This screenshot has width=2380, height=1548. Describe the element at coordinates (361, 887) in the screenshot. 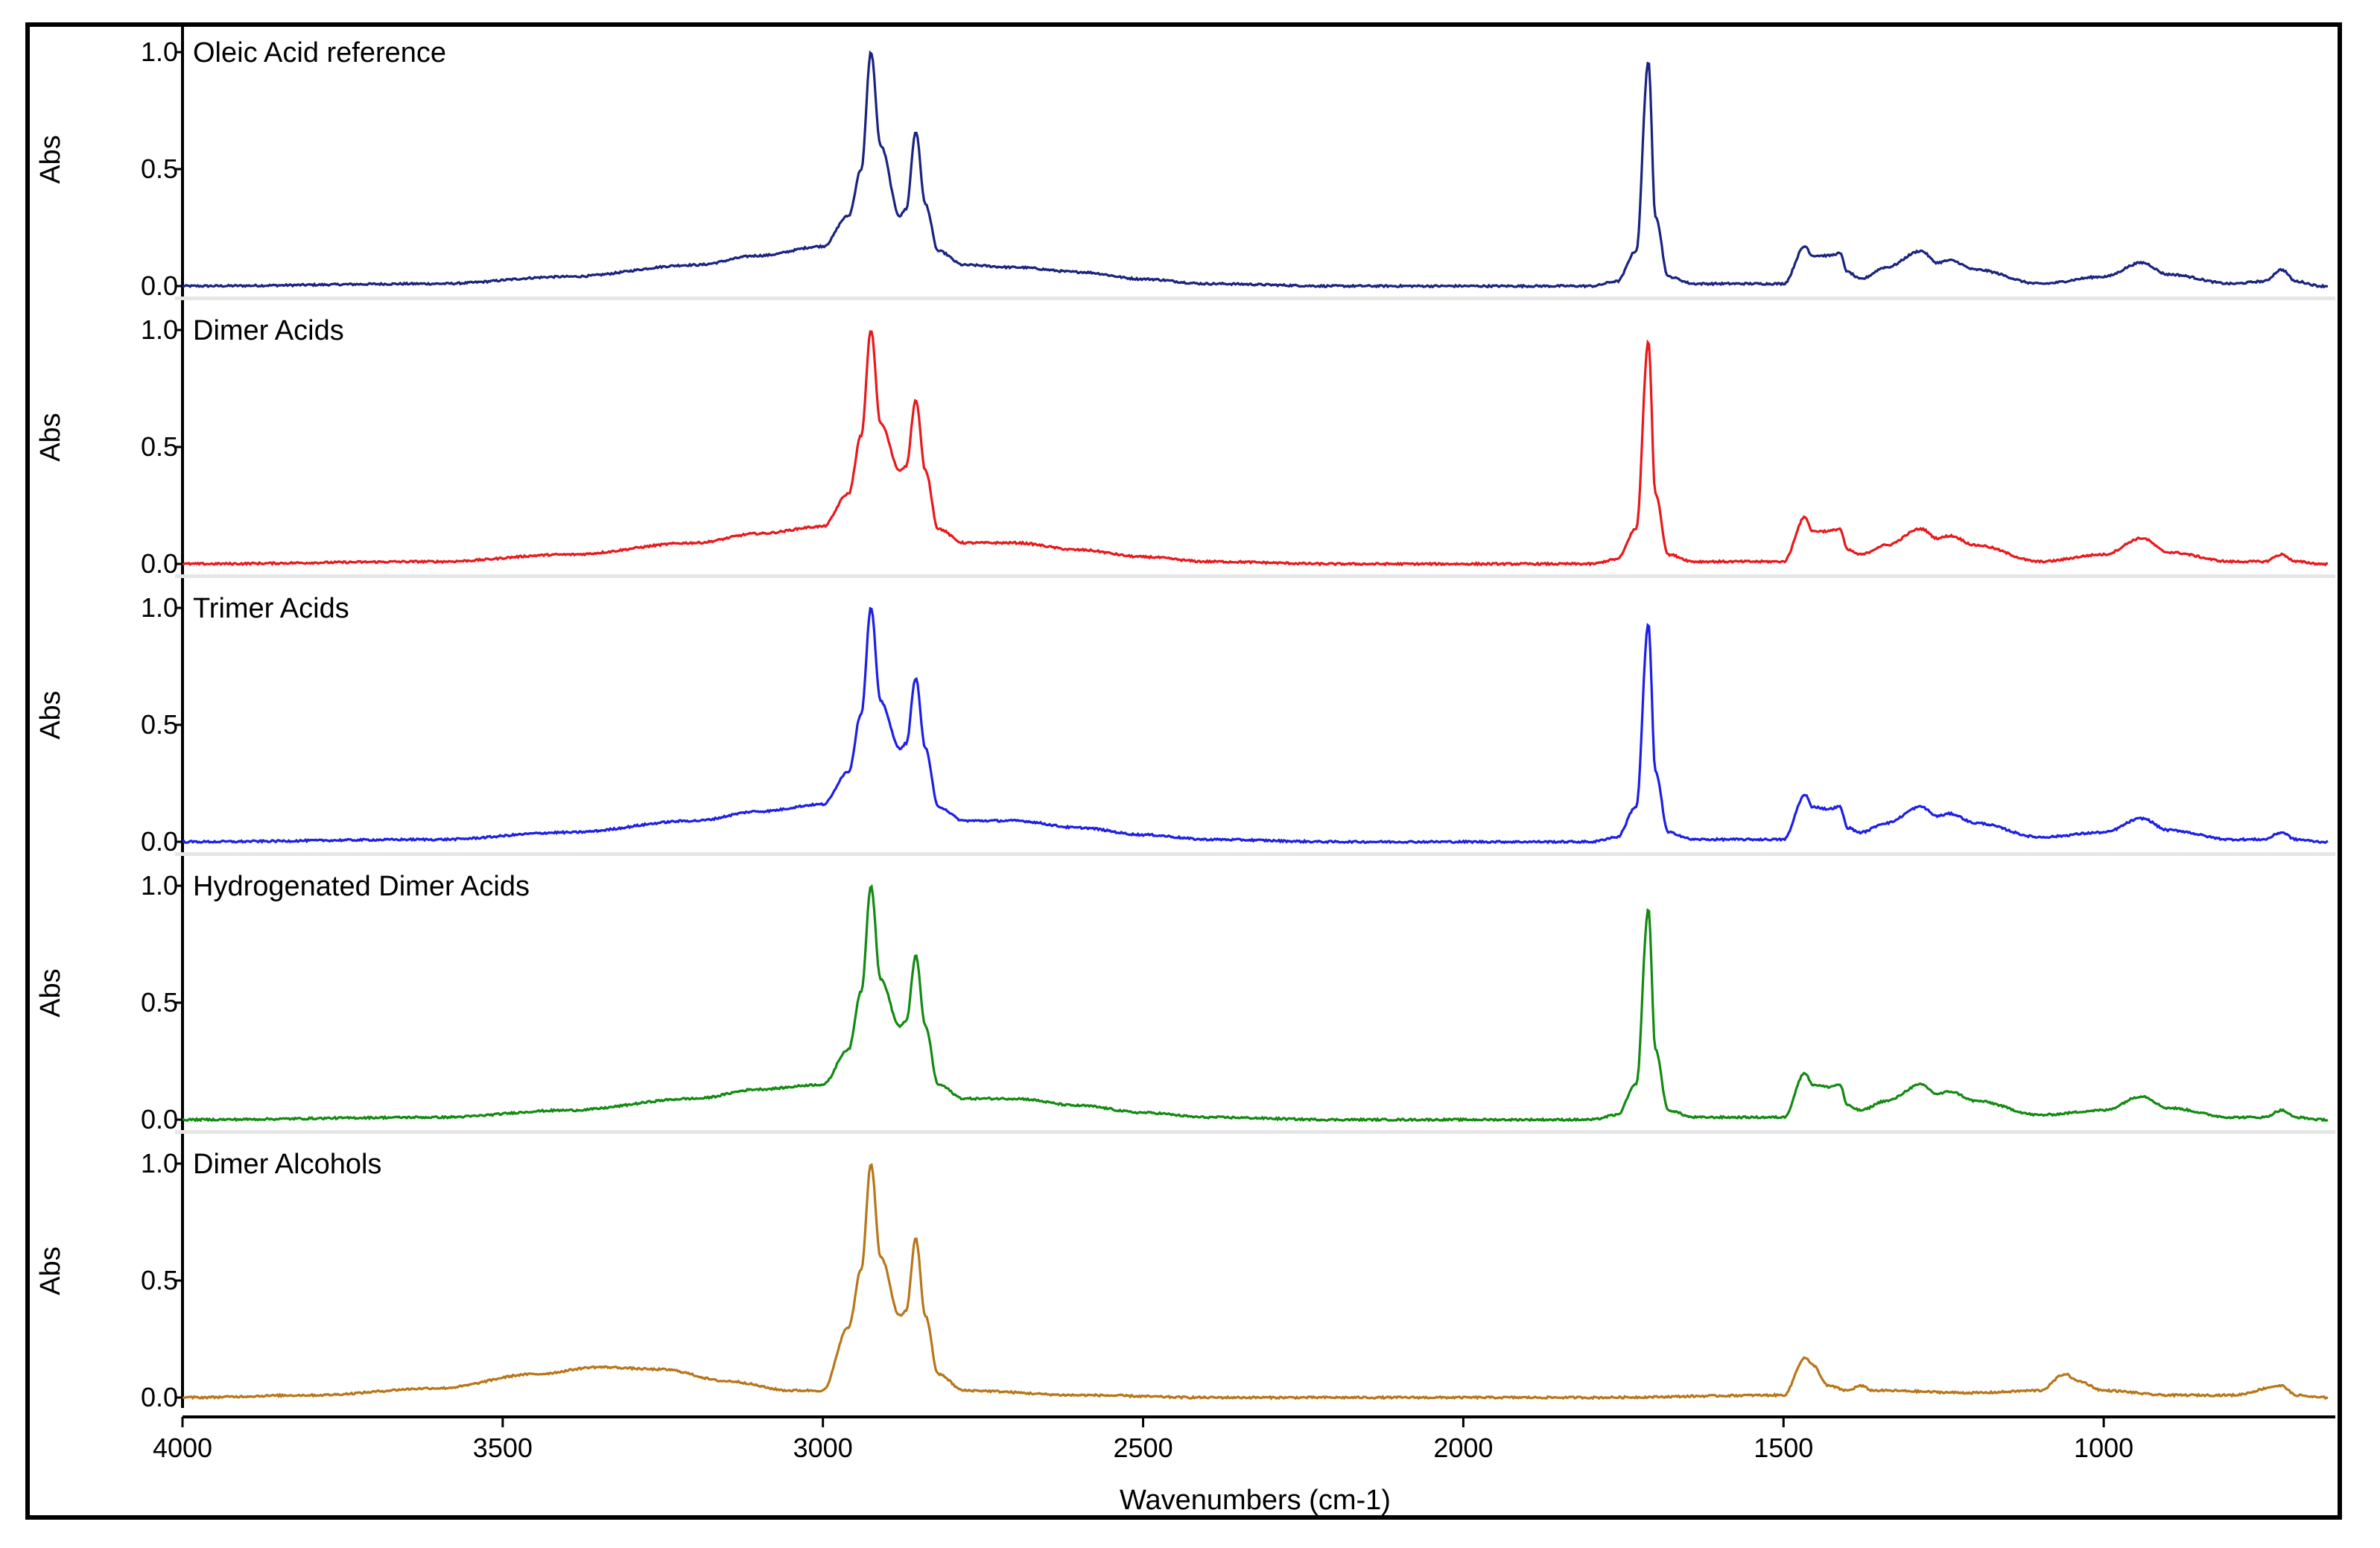

I see `series-label: Hydrogenated Dimer Acids` at that location.